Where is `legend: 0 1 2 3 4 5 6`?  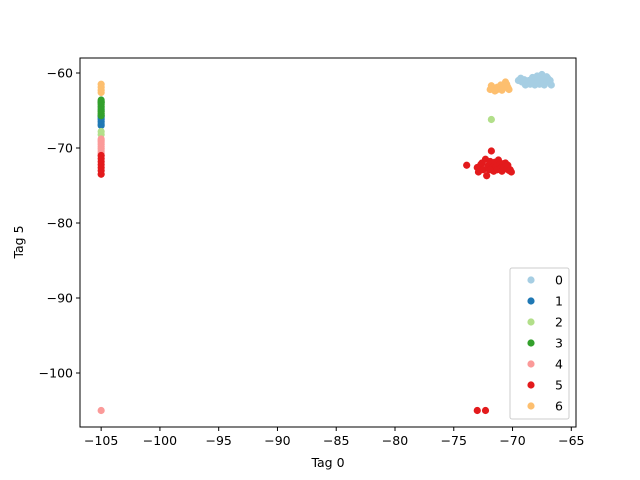 legend: 0 1 2 3 4 5 6 is located at coordinates (539, 343).